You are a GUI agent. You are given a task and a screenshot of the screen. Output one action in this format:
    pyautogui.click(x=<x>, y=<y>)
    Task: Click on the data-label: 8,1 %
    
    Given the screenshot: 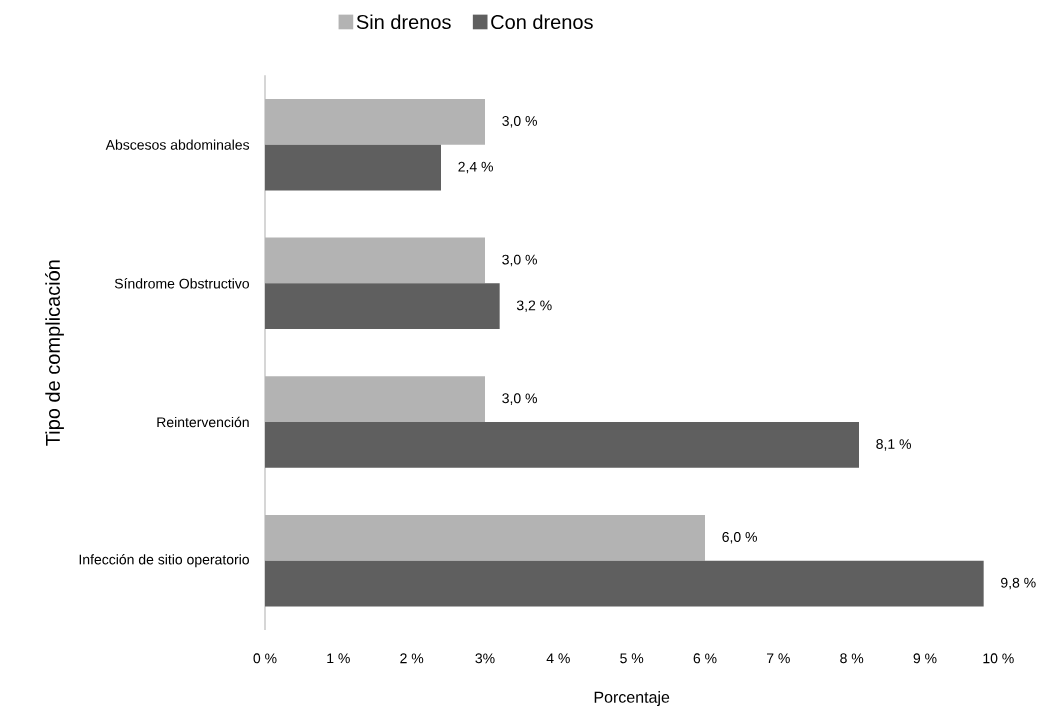 What is the action you would take?
    pyautogui.click(x=893, y=445)
    